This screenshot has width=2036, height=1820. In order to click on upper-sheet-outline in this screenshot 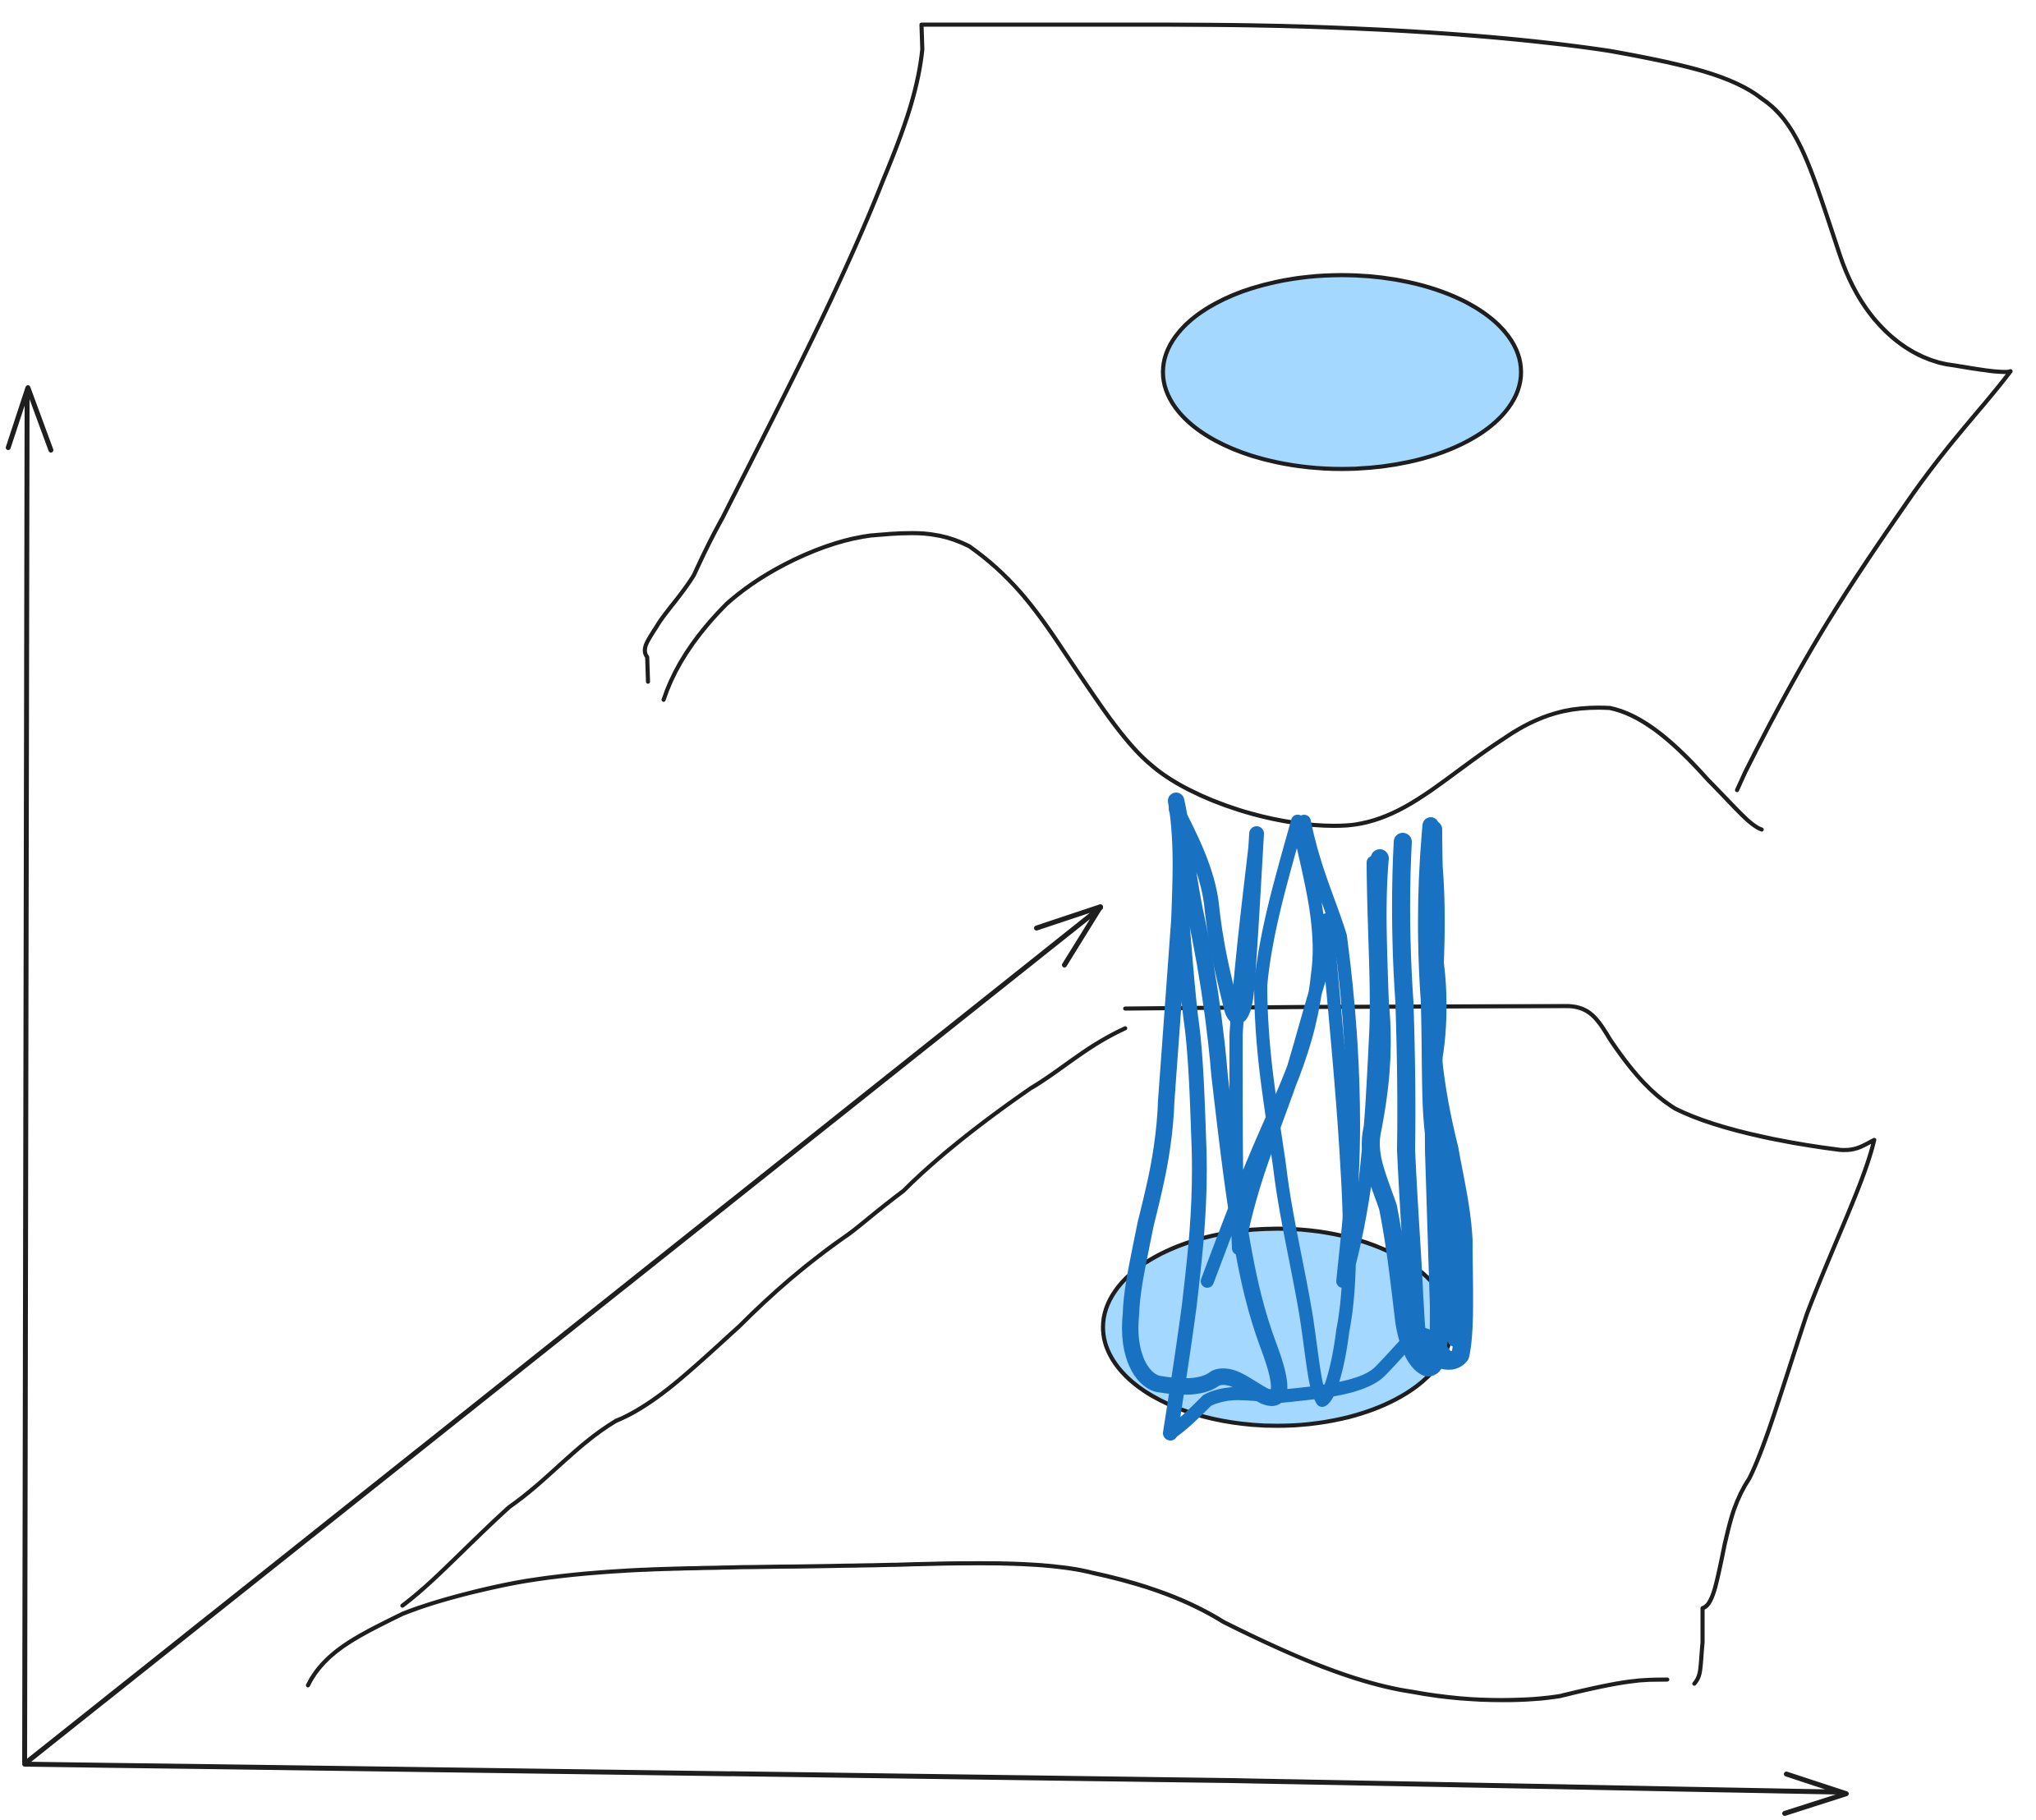, I will do `click(784, 353)`.